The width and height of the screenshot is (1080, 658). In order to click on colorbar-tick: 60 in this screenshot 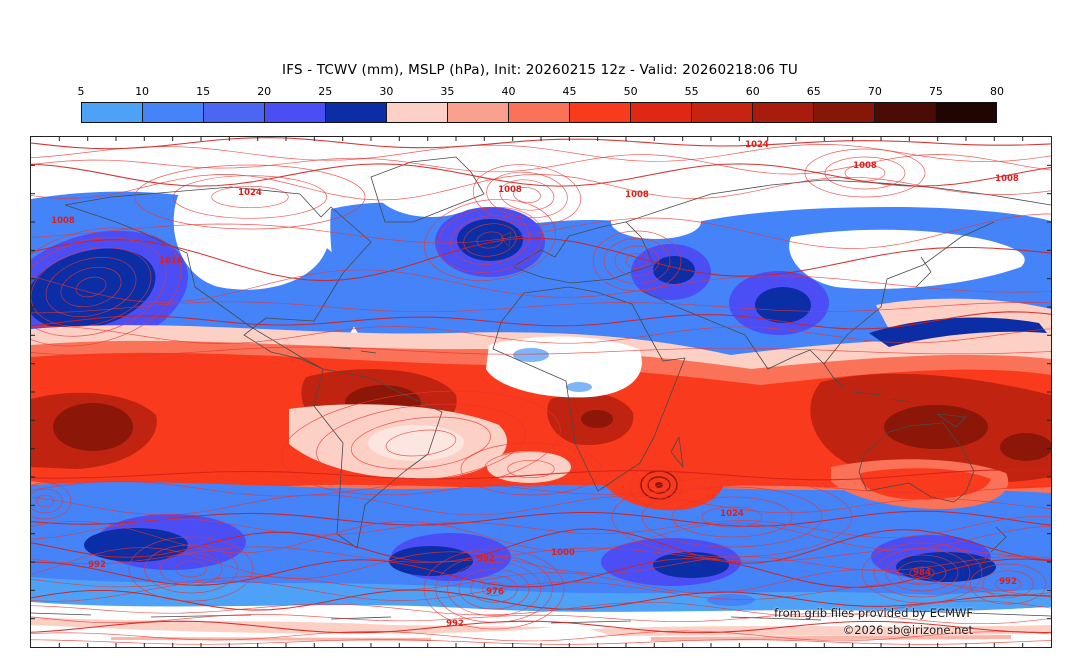, I will do `click(752, 91)`.